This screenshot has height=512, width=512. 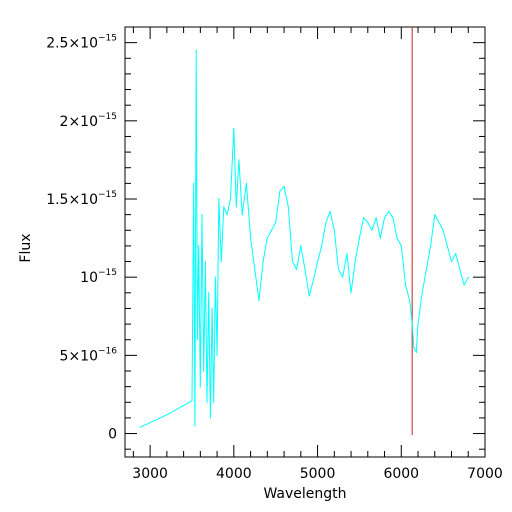 What do you see at coordinates (234, 474) in the screenshot?
I see `x-tick-label: 4000` at bounding box center [234, 474].